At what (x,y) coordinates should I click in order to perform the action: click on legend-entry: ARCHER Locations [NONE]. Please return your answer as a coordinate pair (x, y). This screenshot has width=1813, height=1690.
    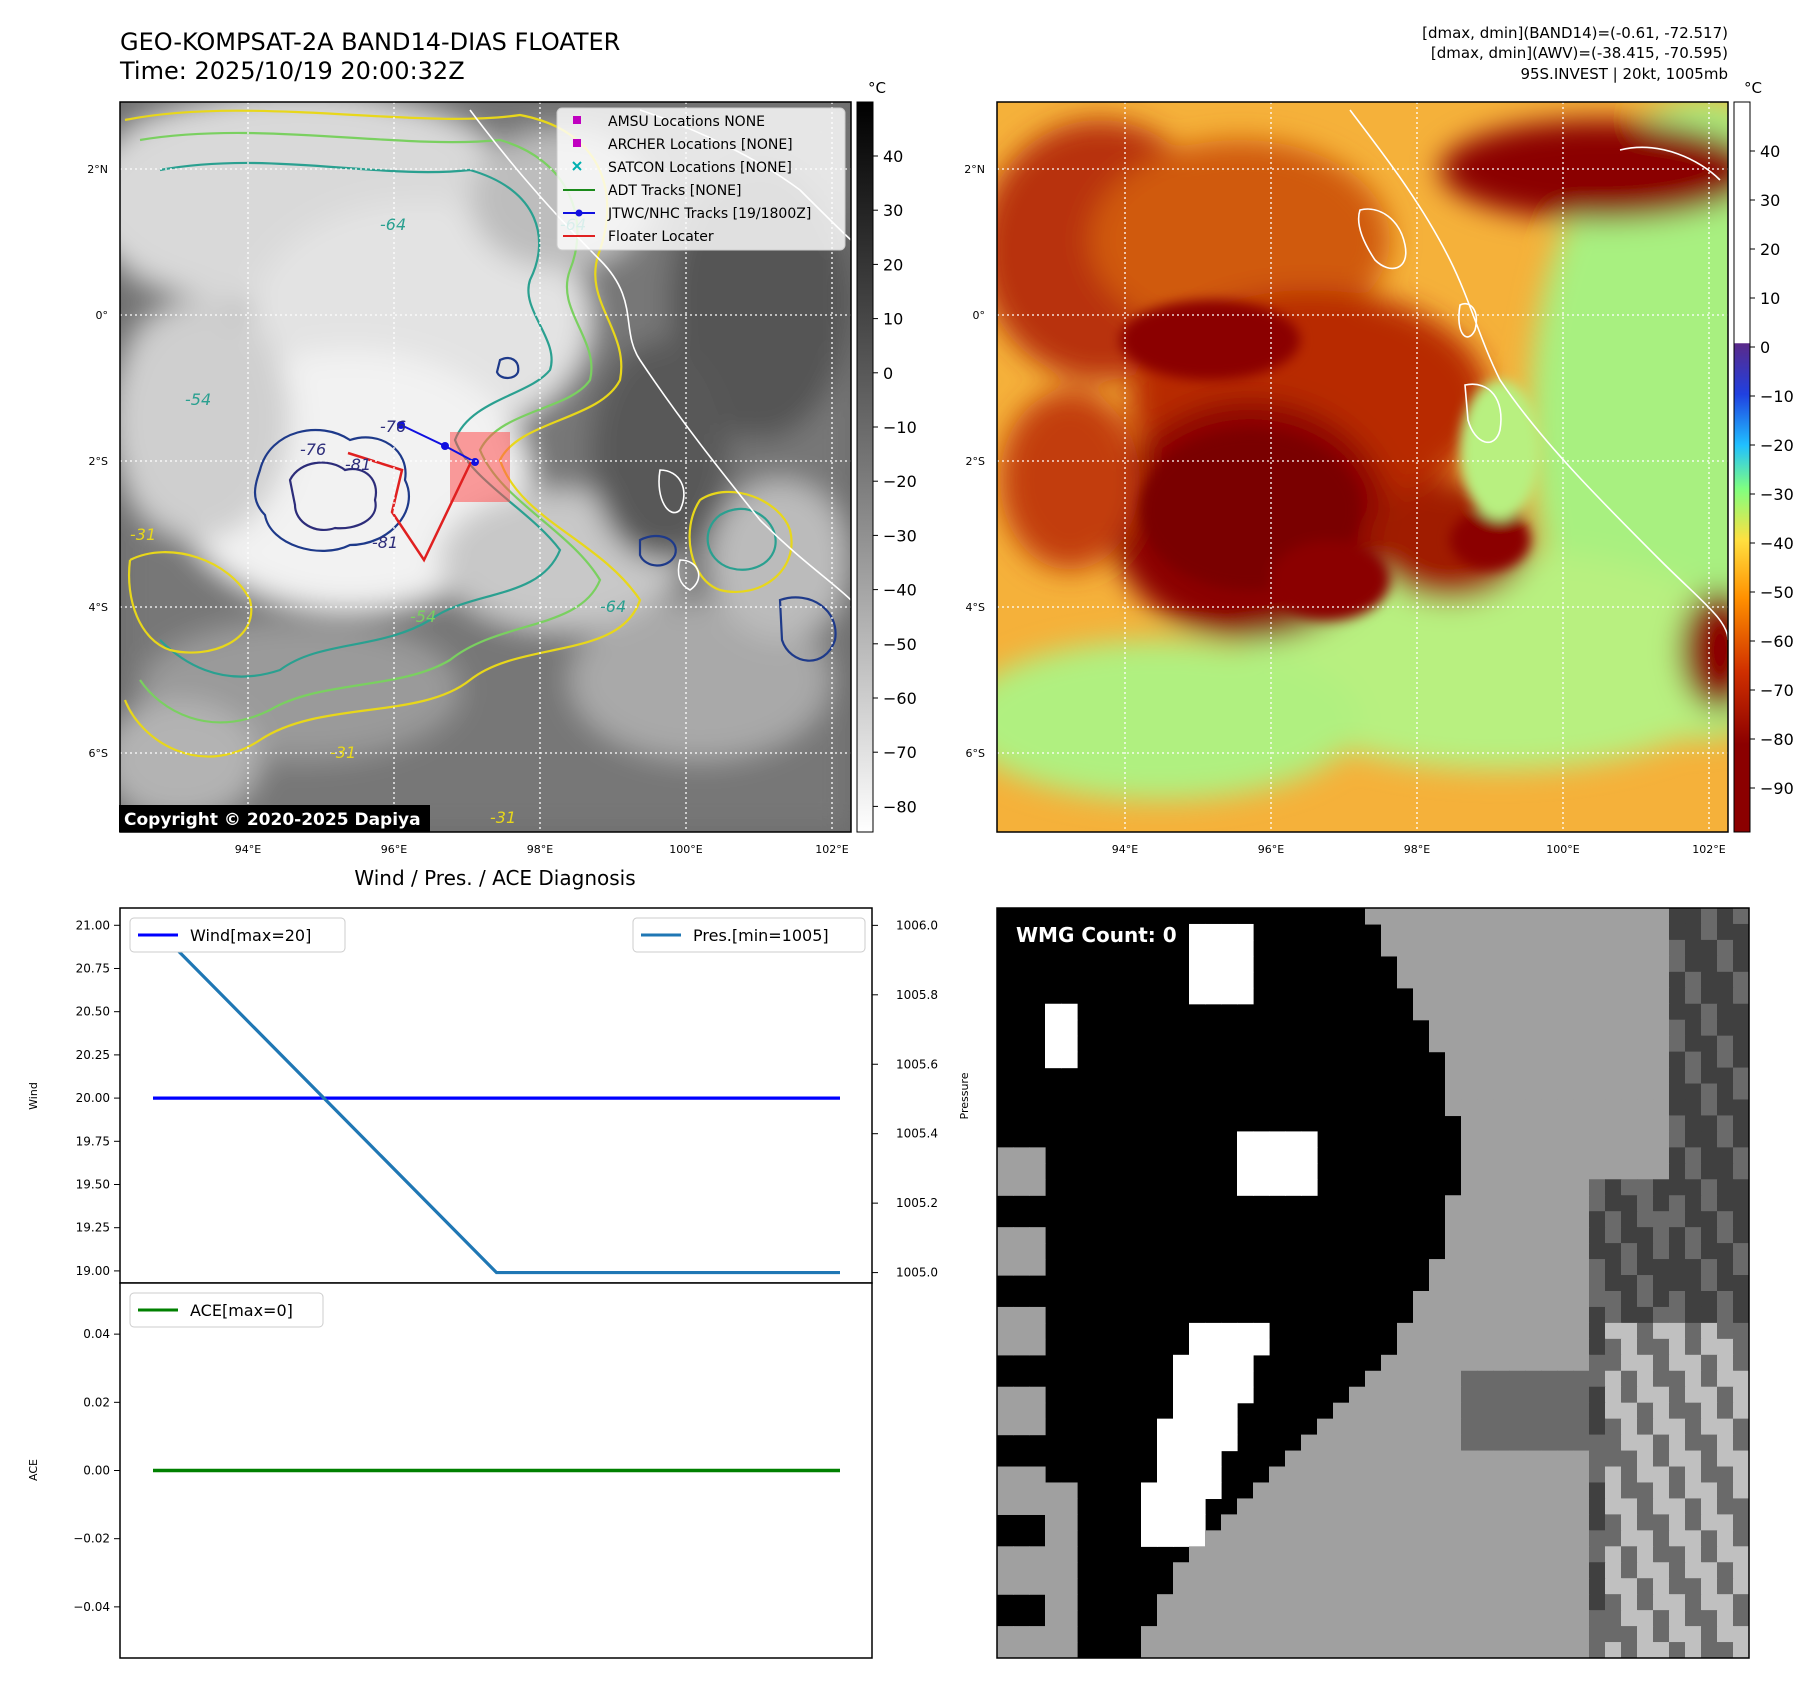
    Looking at the image, I should click on (683, 145).